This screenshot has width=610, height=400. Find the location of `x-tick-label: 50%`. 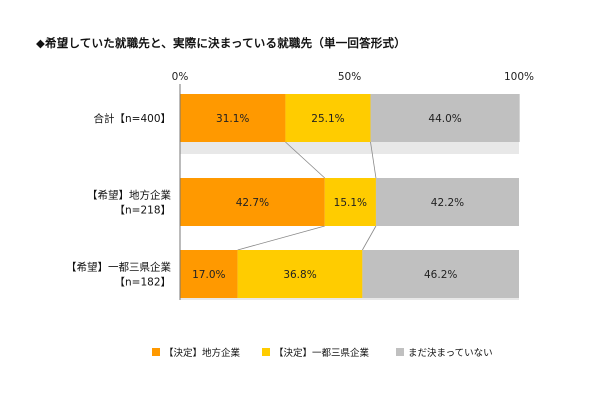

x-tick-label: 50% is located at coordinates (349, 77).